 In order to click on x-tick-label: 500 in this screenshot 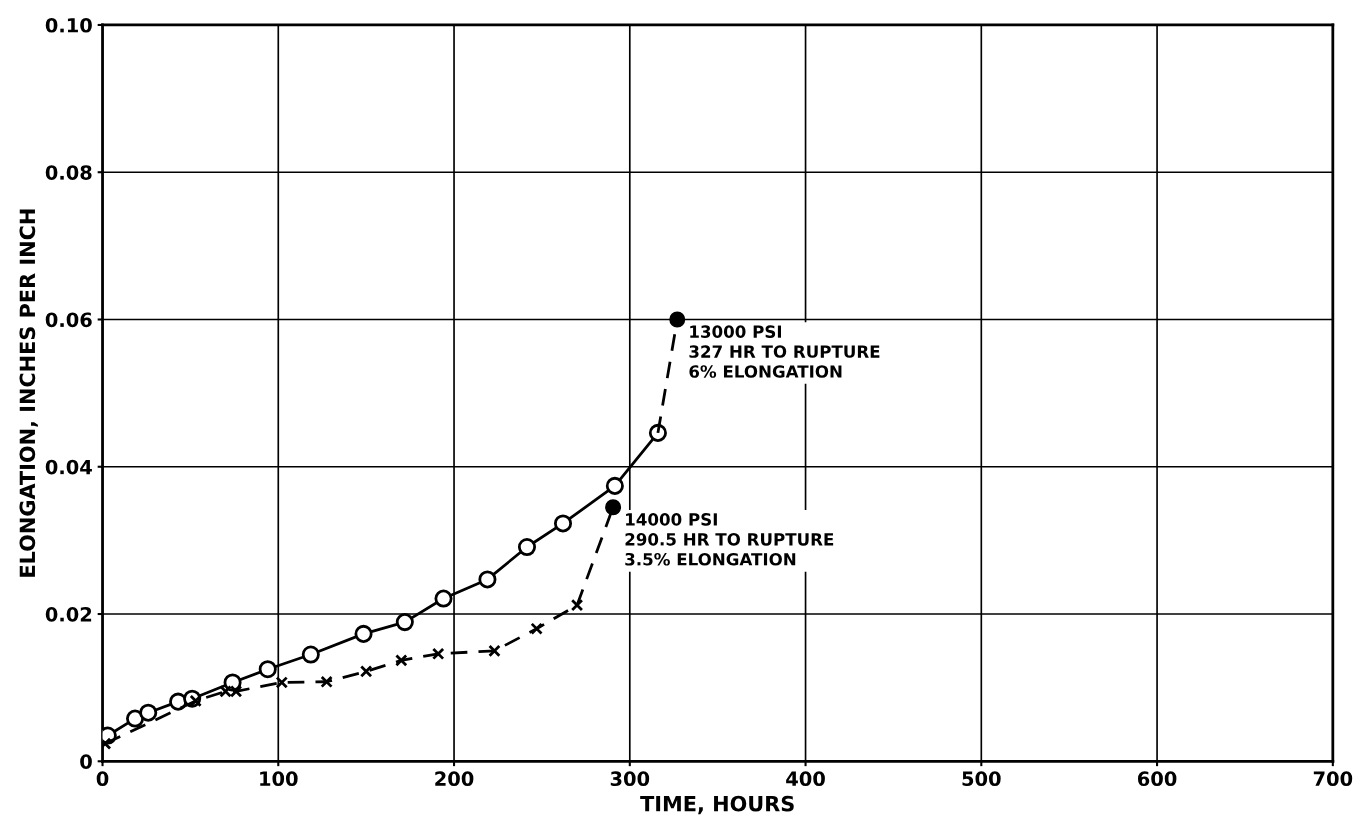, I will do `click(981, 779)`.